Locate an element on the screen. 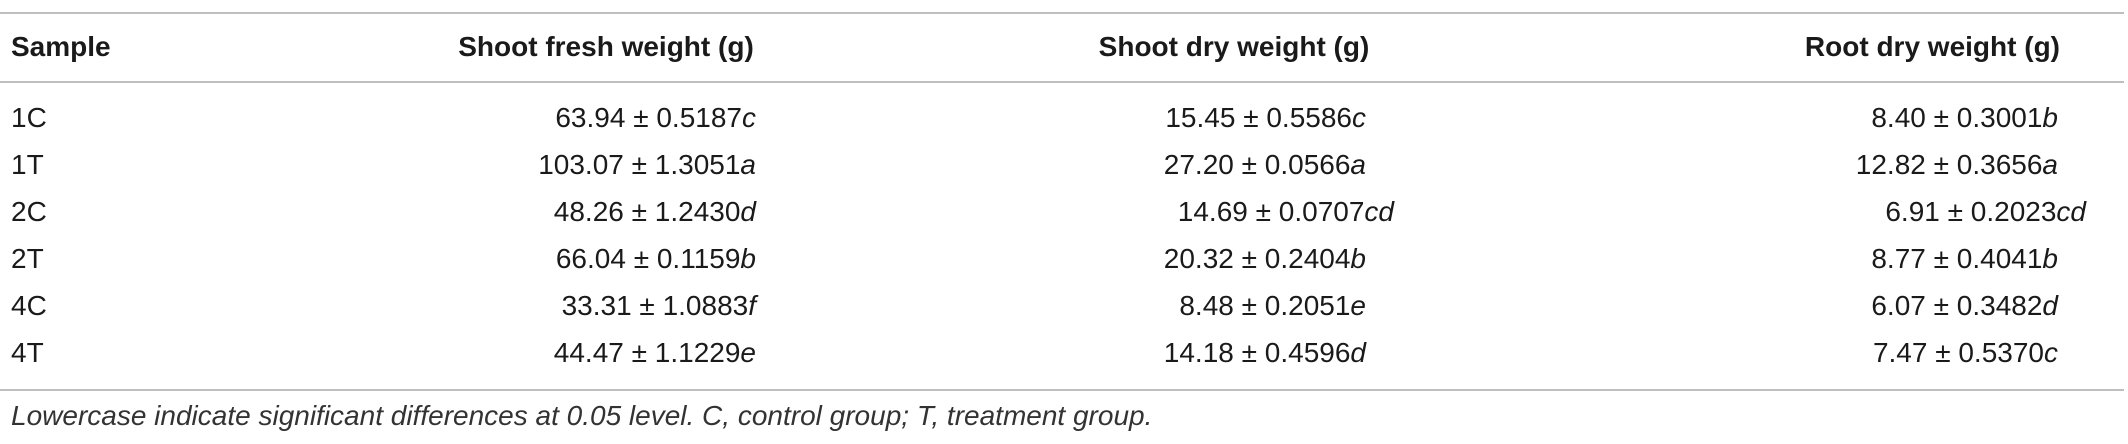 The image size is (2128, 444). cell-value: 20.32 ± 0.2404 is located at coordinates (1257, 258).